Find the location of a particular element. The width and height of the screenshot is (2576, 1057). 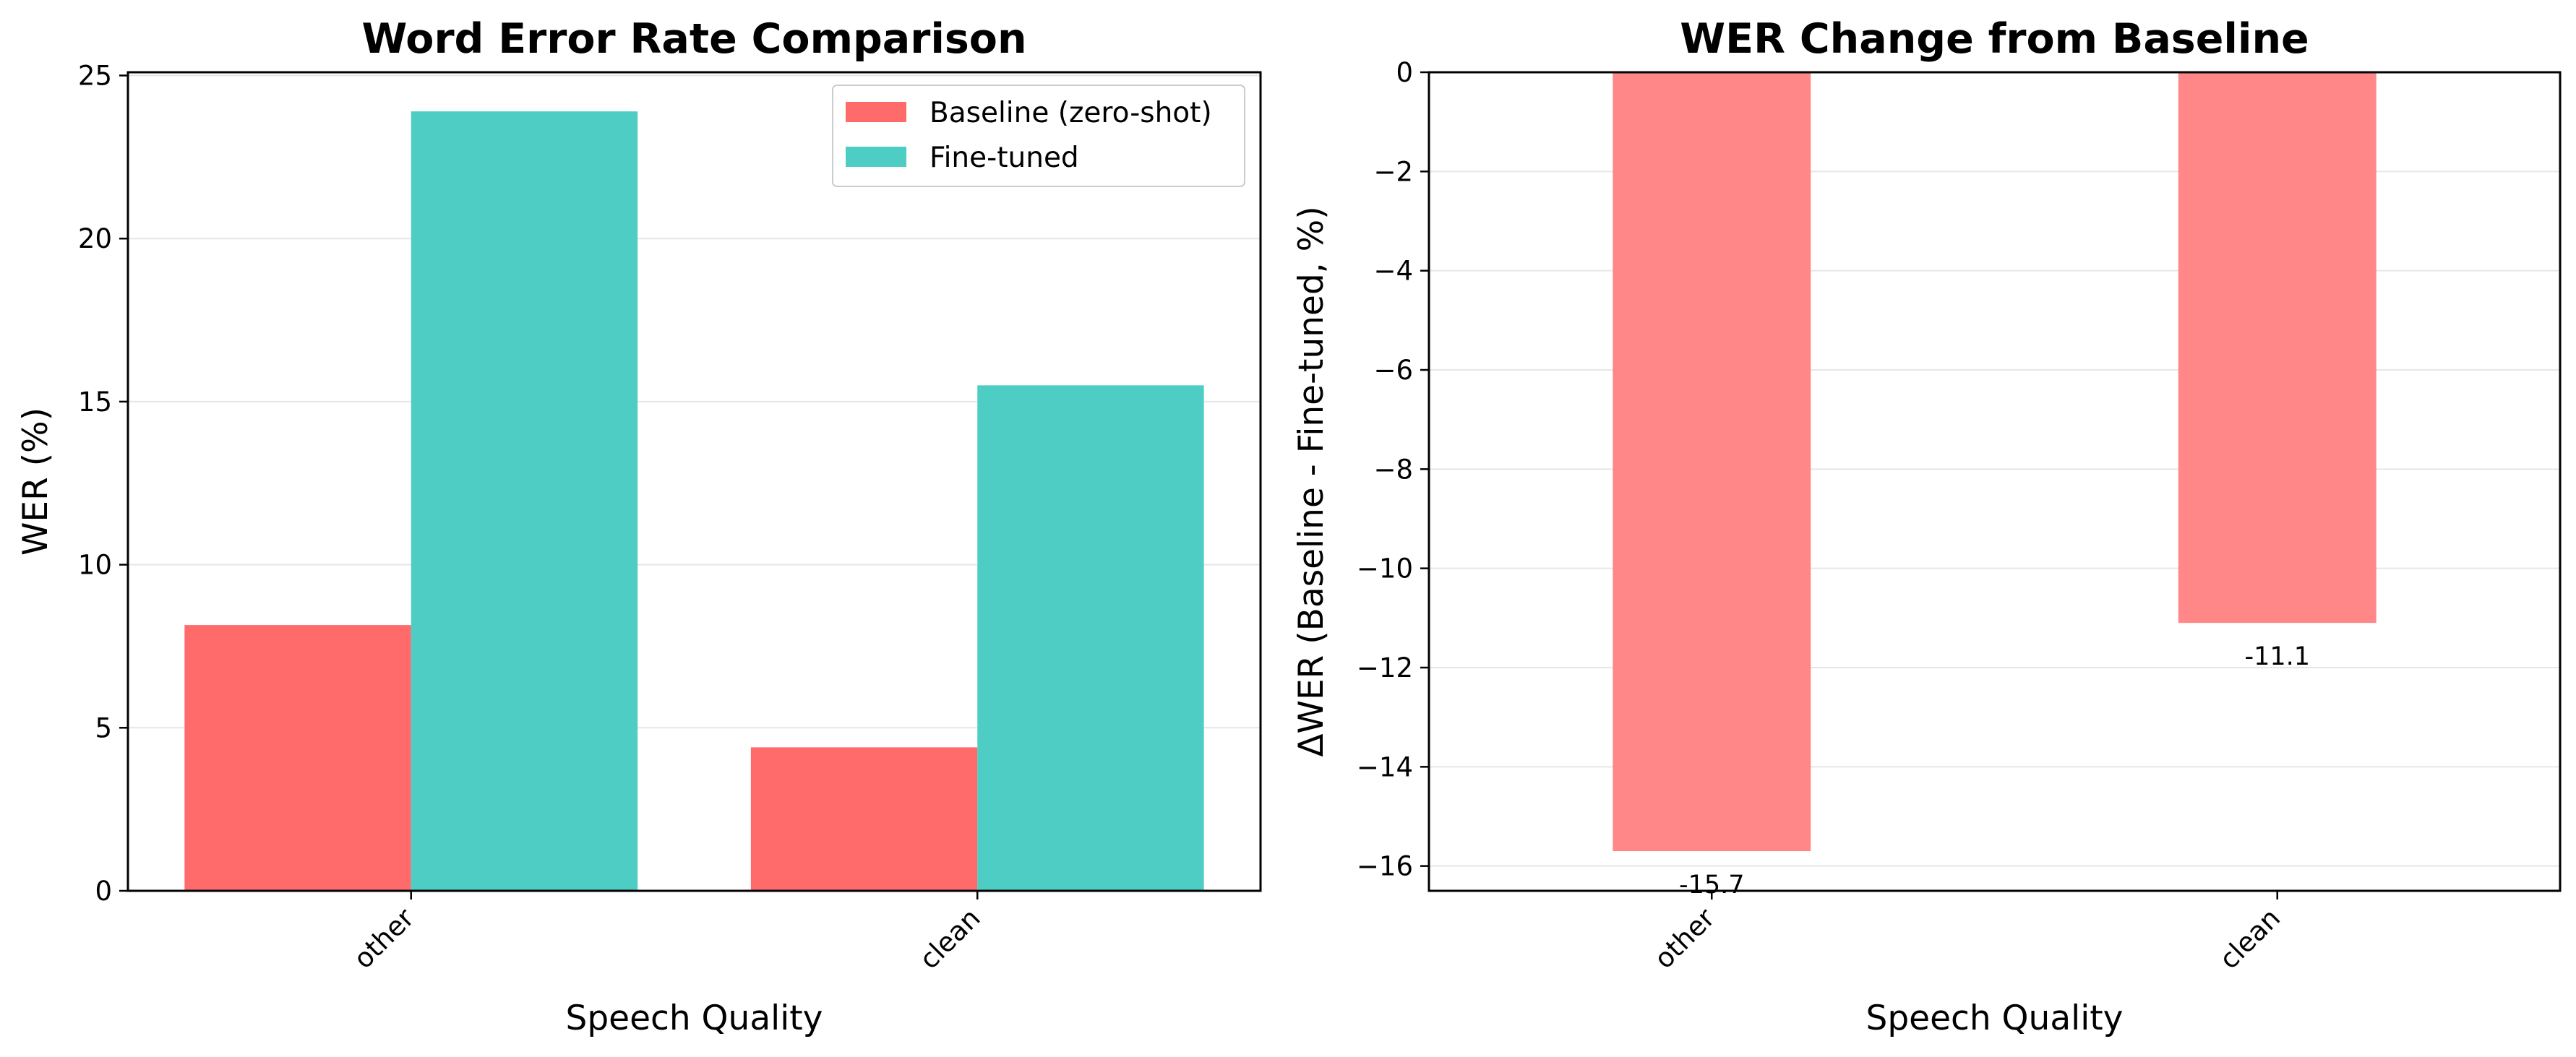

legend-box is located at coordinates (1038, 136).